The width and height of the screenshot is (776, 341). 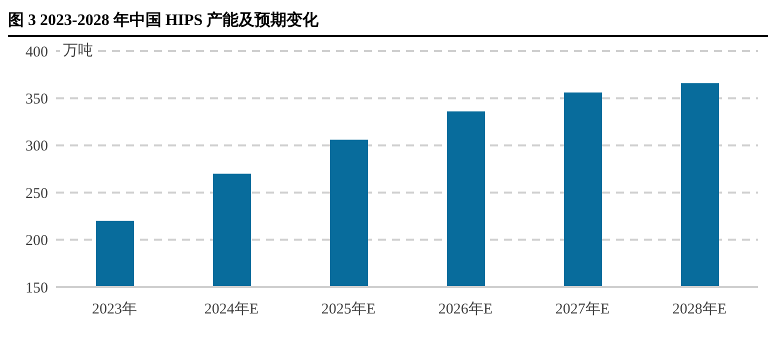 I want to click on x-tick-label: 2028年E, so click(x=699, y=309).